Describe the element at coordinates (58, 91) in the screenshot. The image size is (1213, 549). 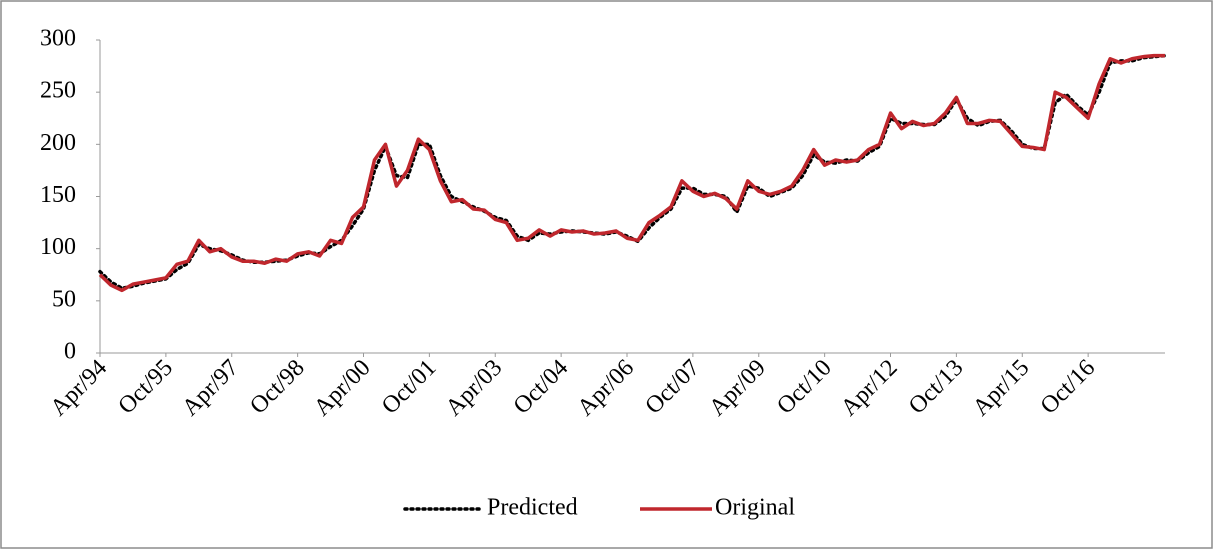
I see `y-tick-label: 250` at that location.